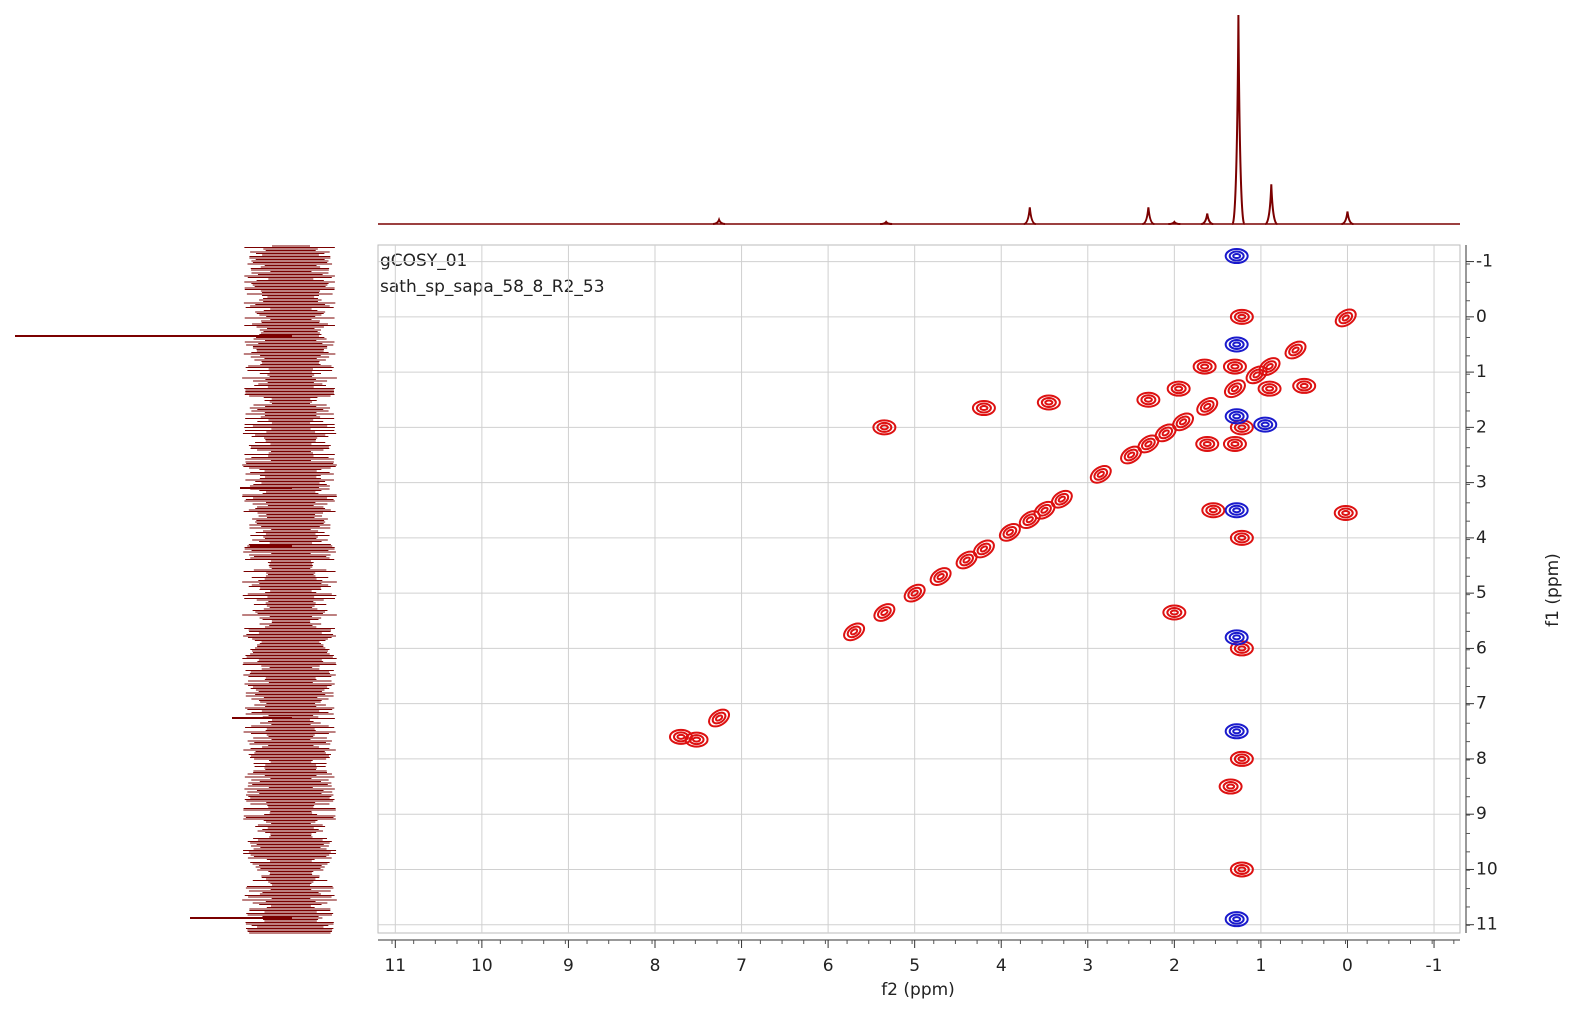 This screenshot has height=1010, width=1569. I want to click on x-tick-label: 0, so click(1347, 966).